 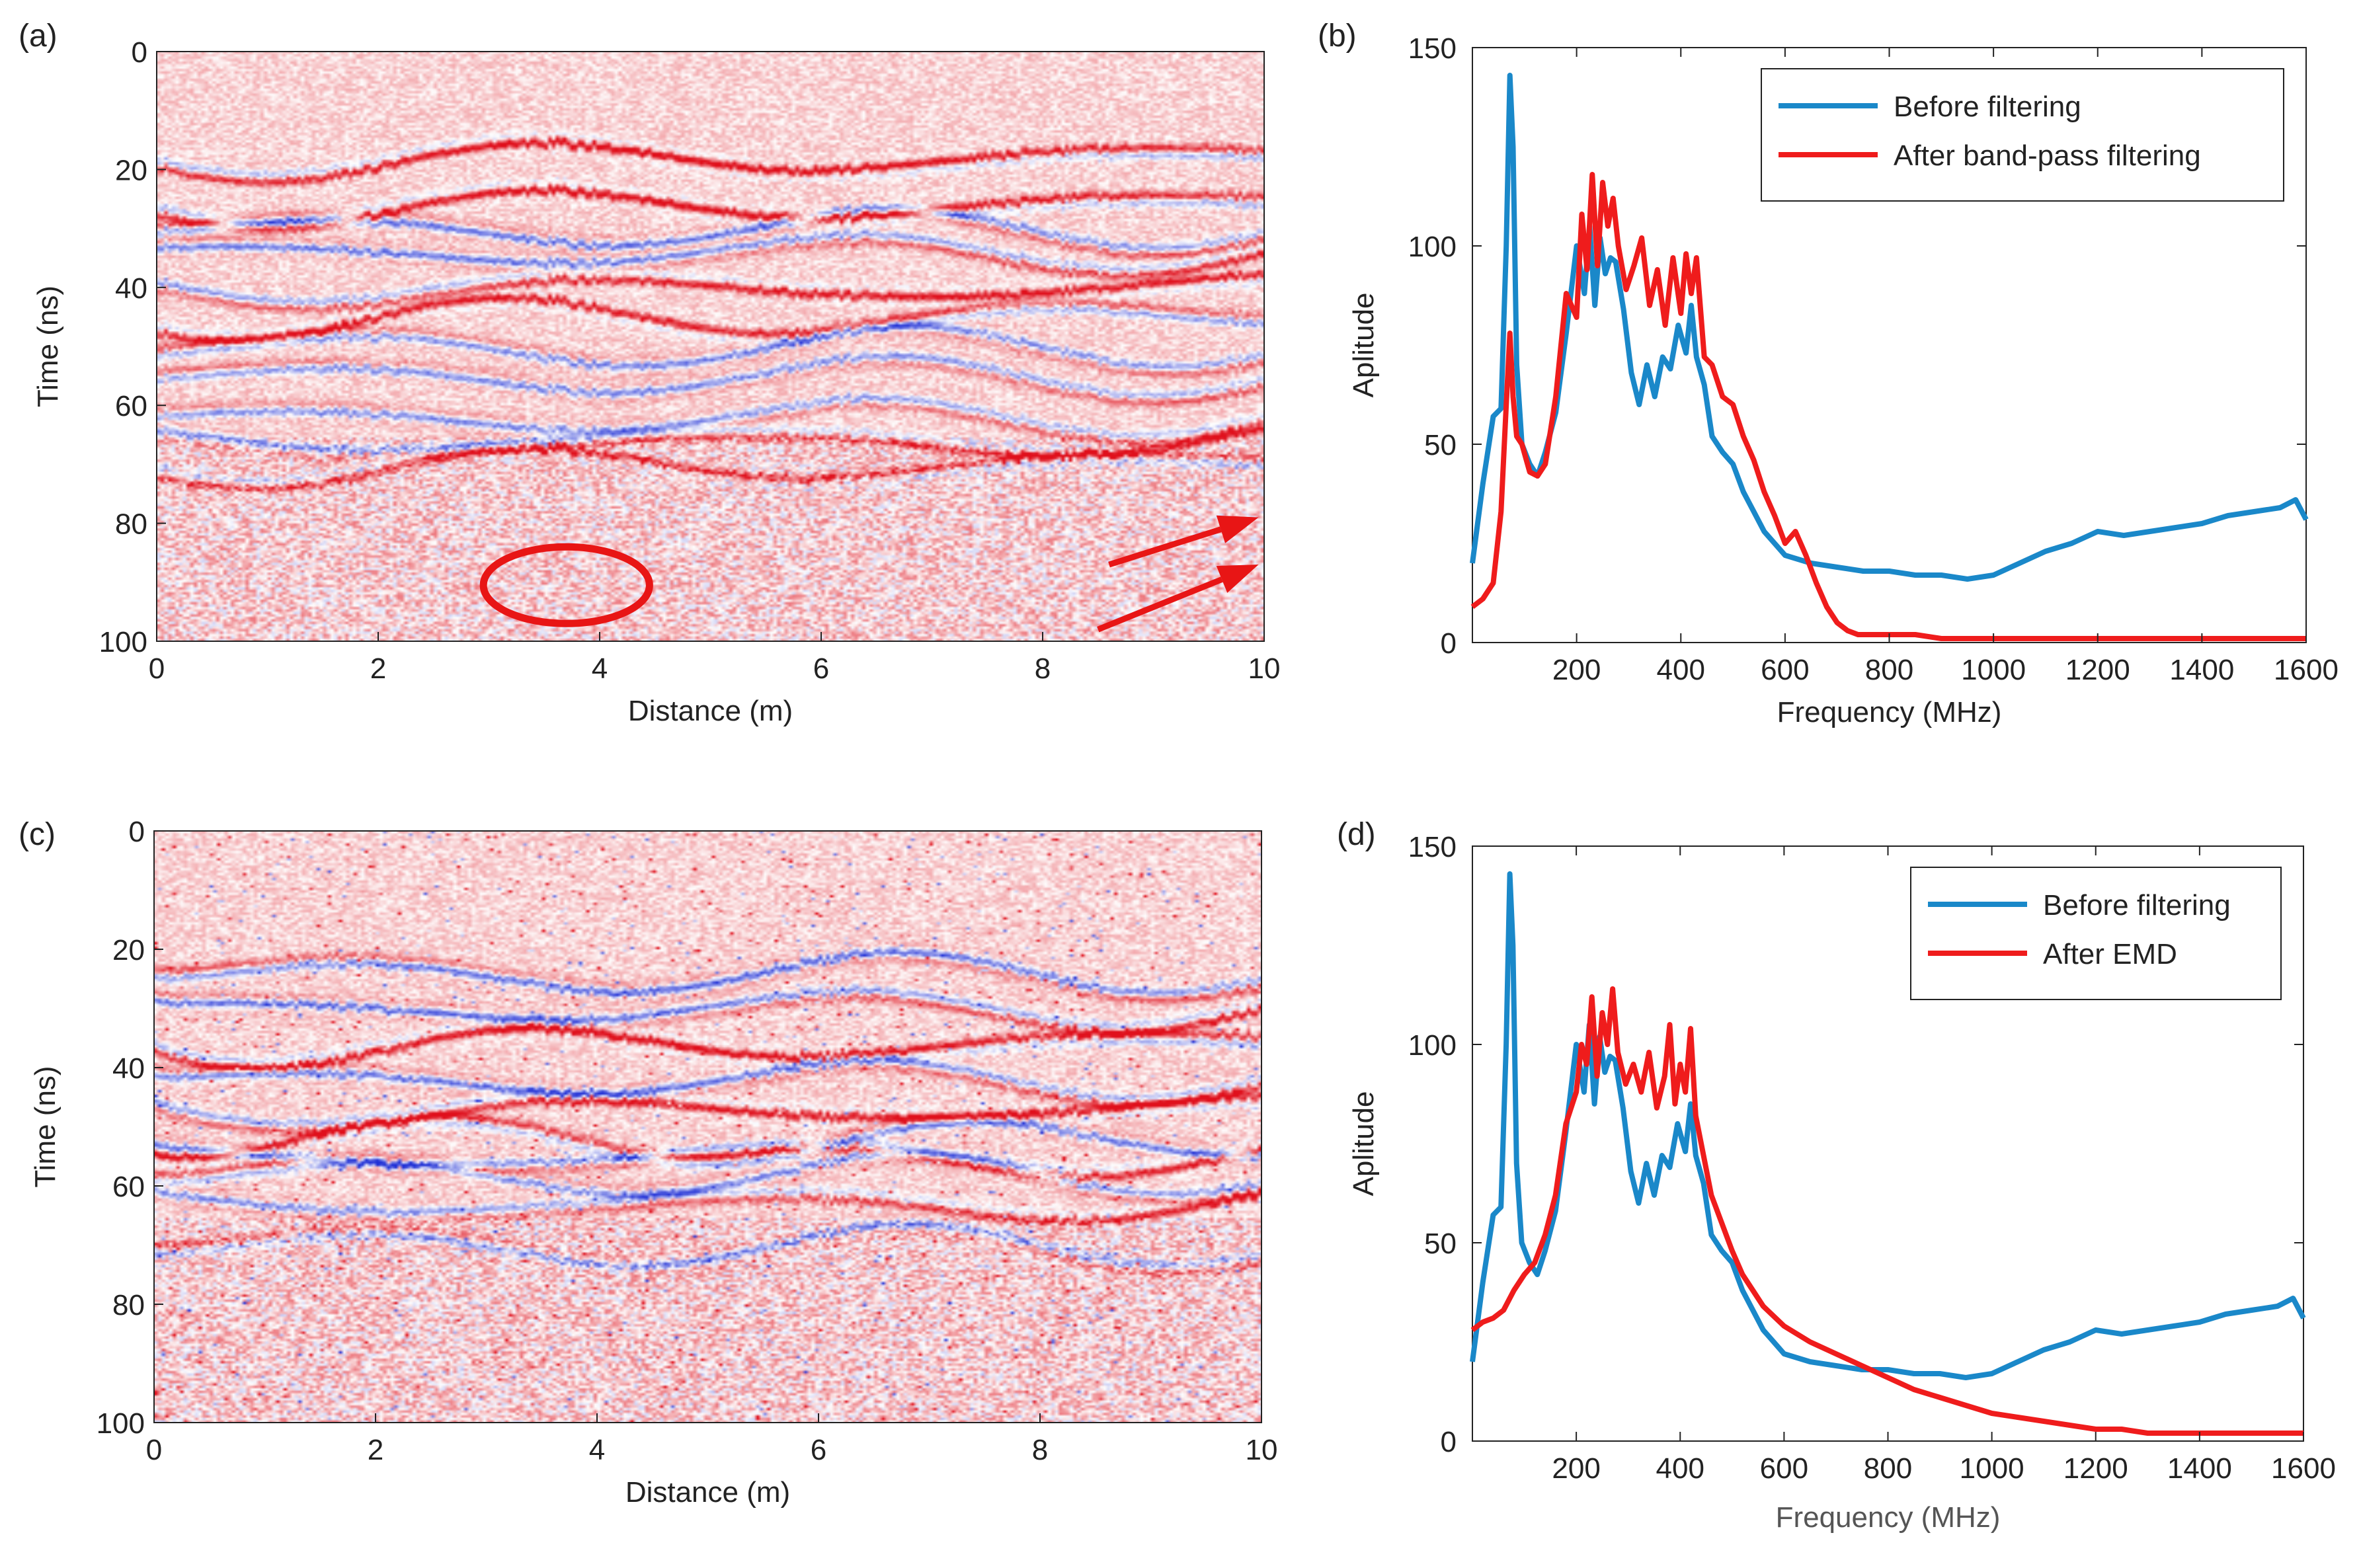 I want to click on annotation-ellipse, so click(x=566, y=585).